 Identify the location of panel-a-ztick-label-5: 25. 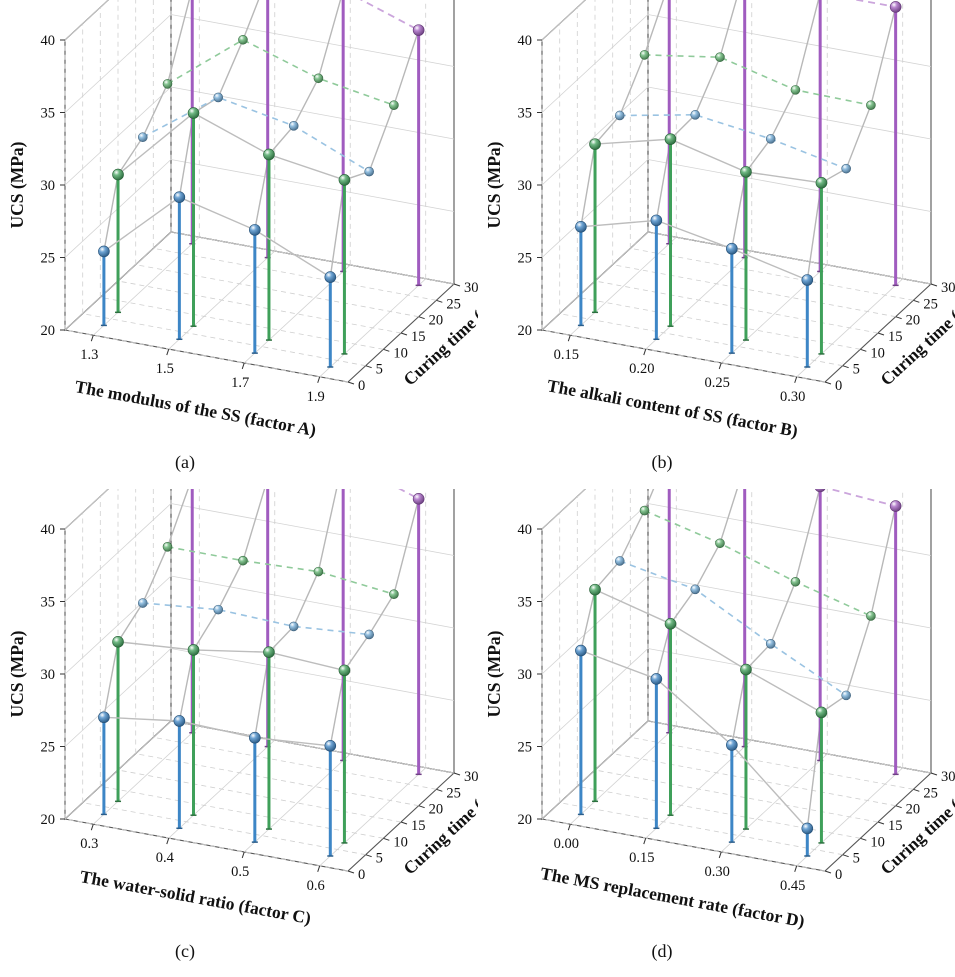
(453, 304).